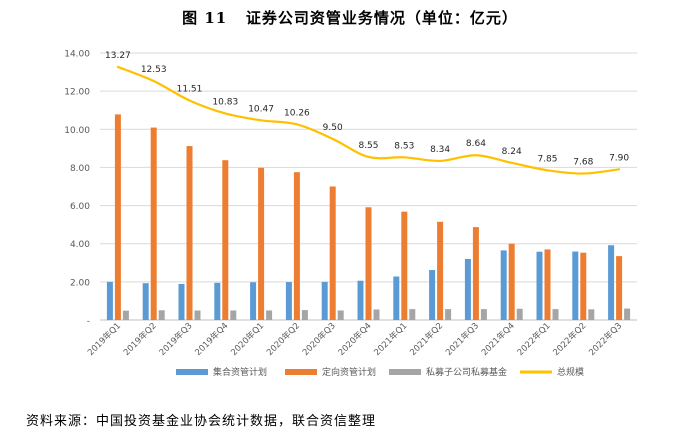 The height and width of the screenshot is (439, 700). I want to click on y-tick-label: -, so click(88, 322).